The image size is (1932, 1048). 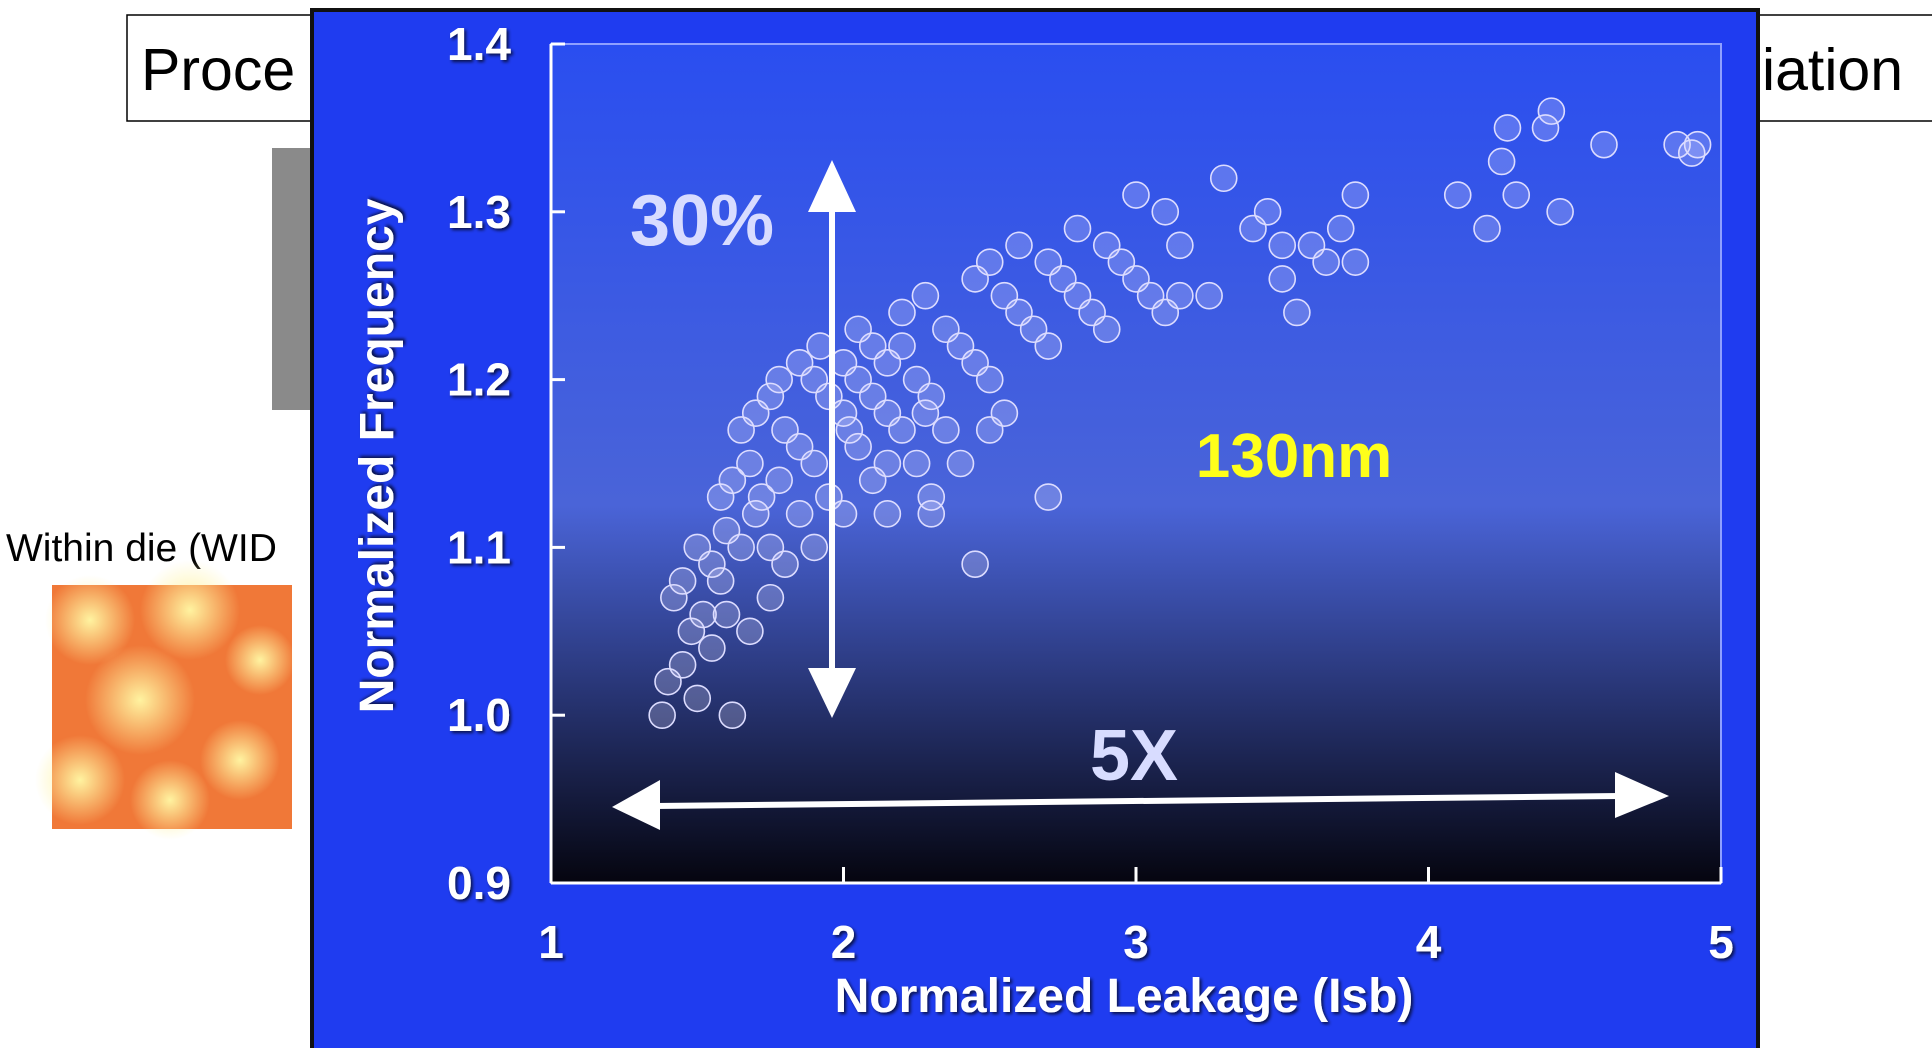 What do you see at coordinates (1134, 756) in the screenshot?
I see `annotation: 5X` at bounding box center [1134, 756].